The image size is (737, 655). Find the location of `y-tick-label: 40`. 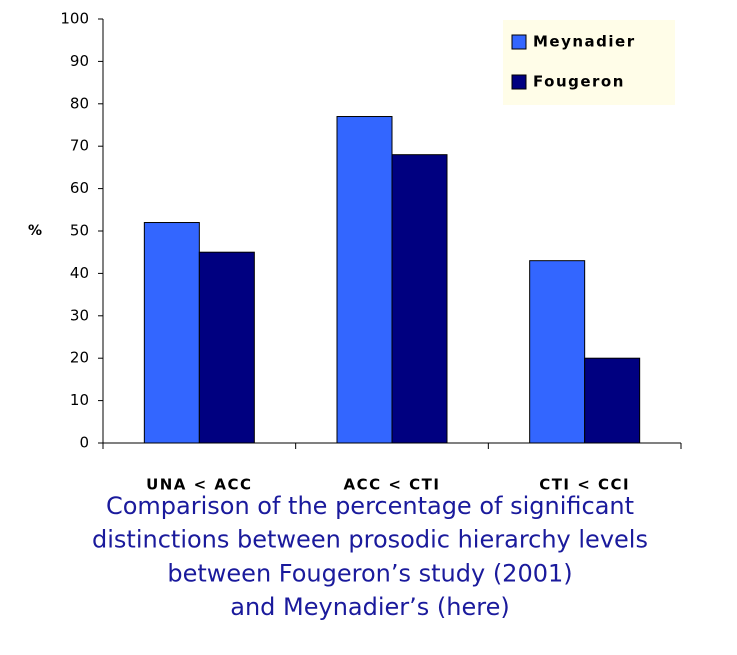

y-tick-label: 40 is located at coordinates (79, 273).